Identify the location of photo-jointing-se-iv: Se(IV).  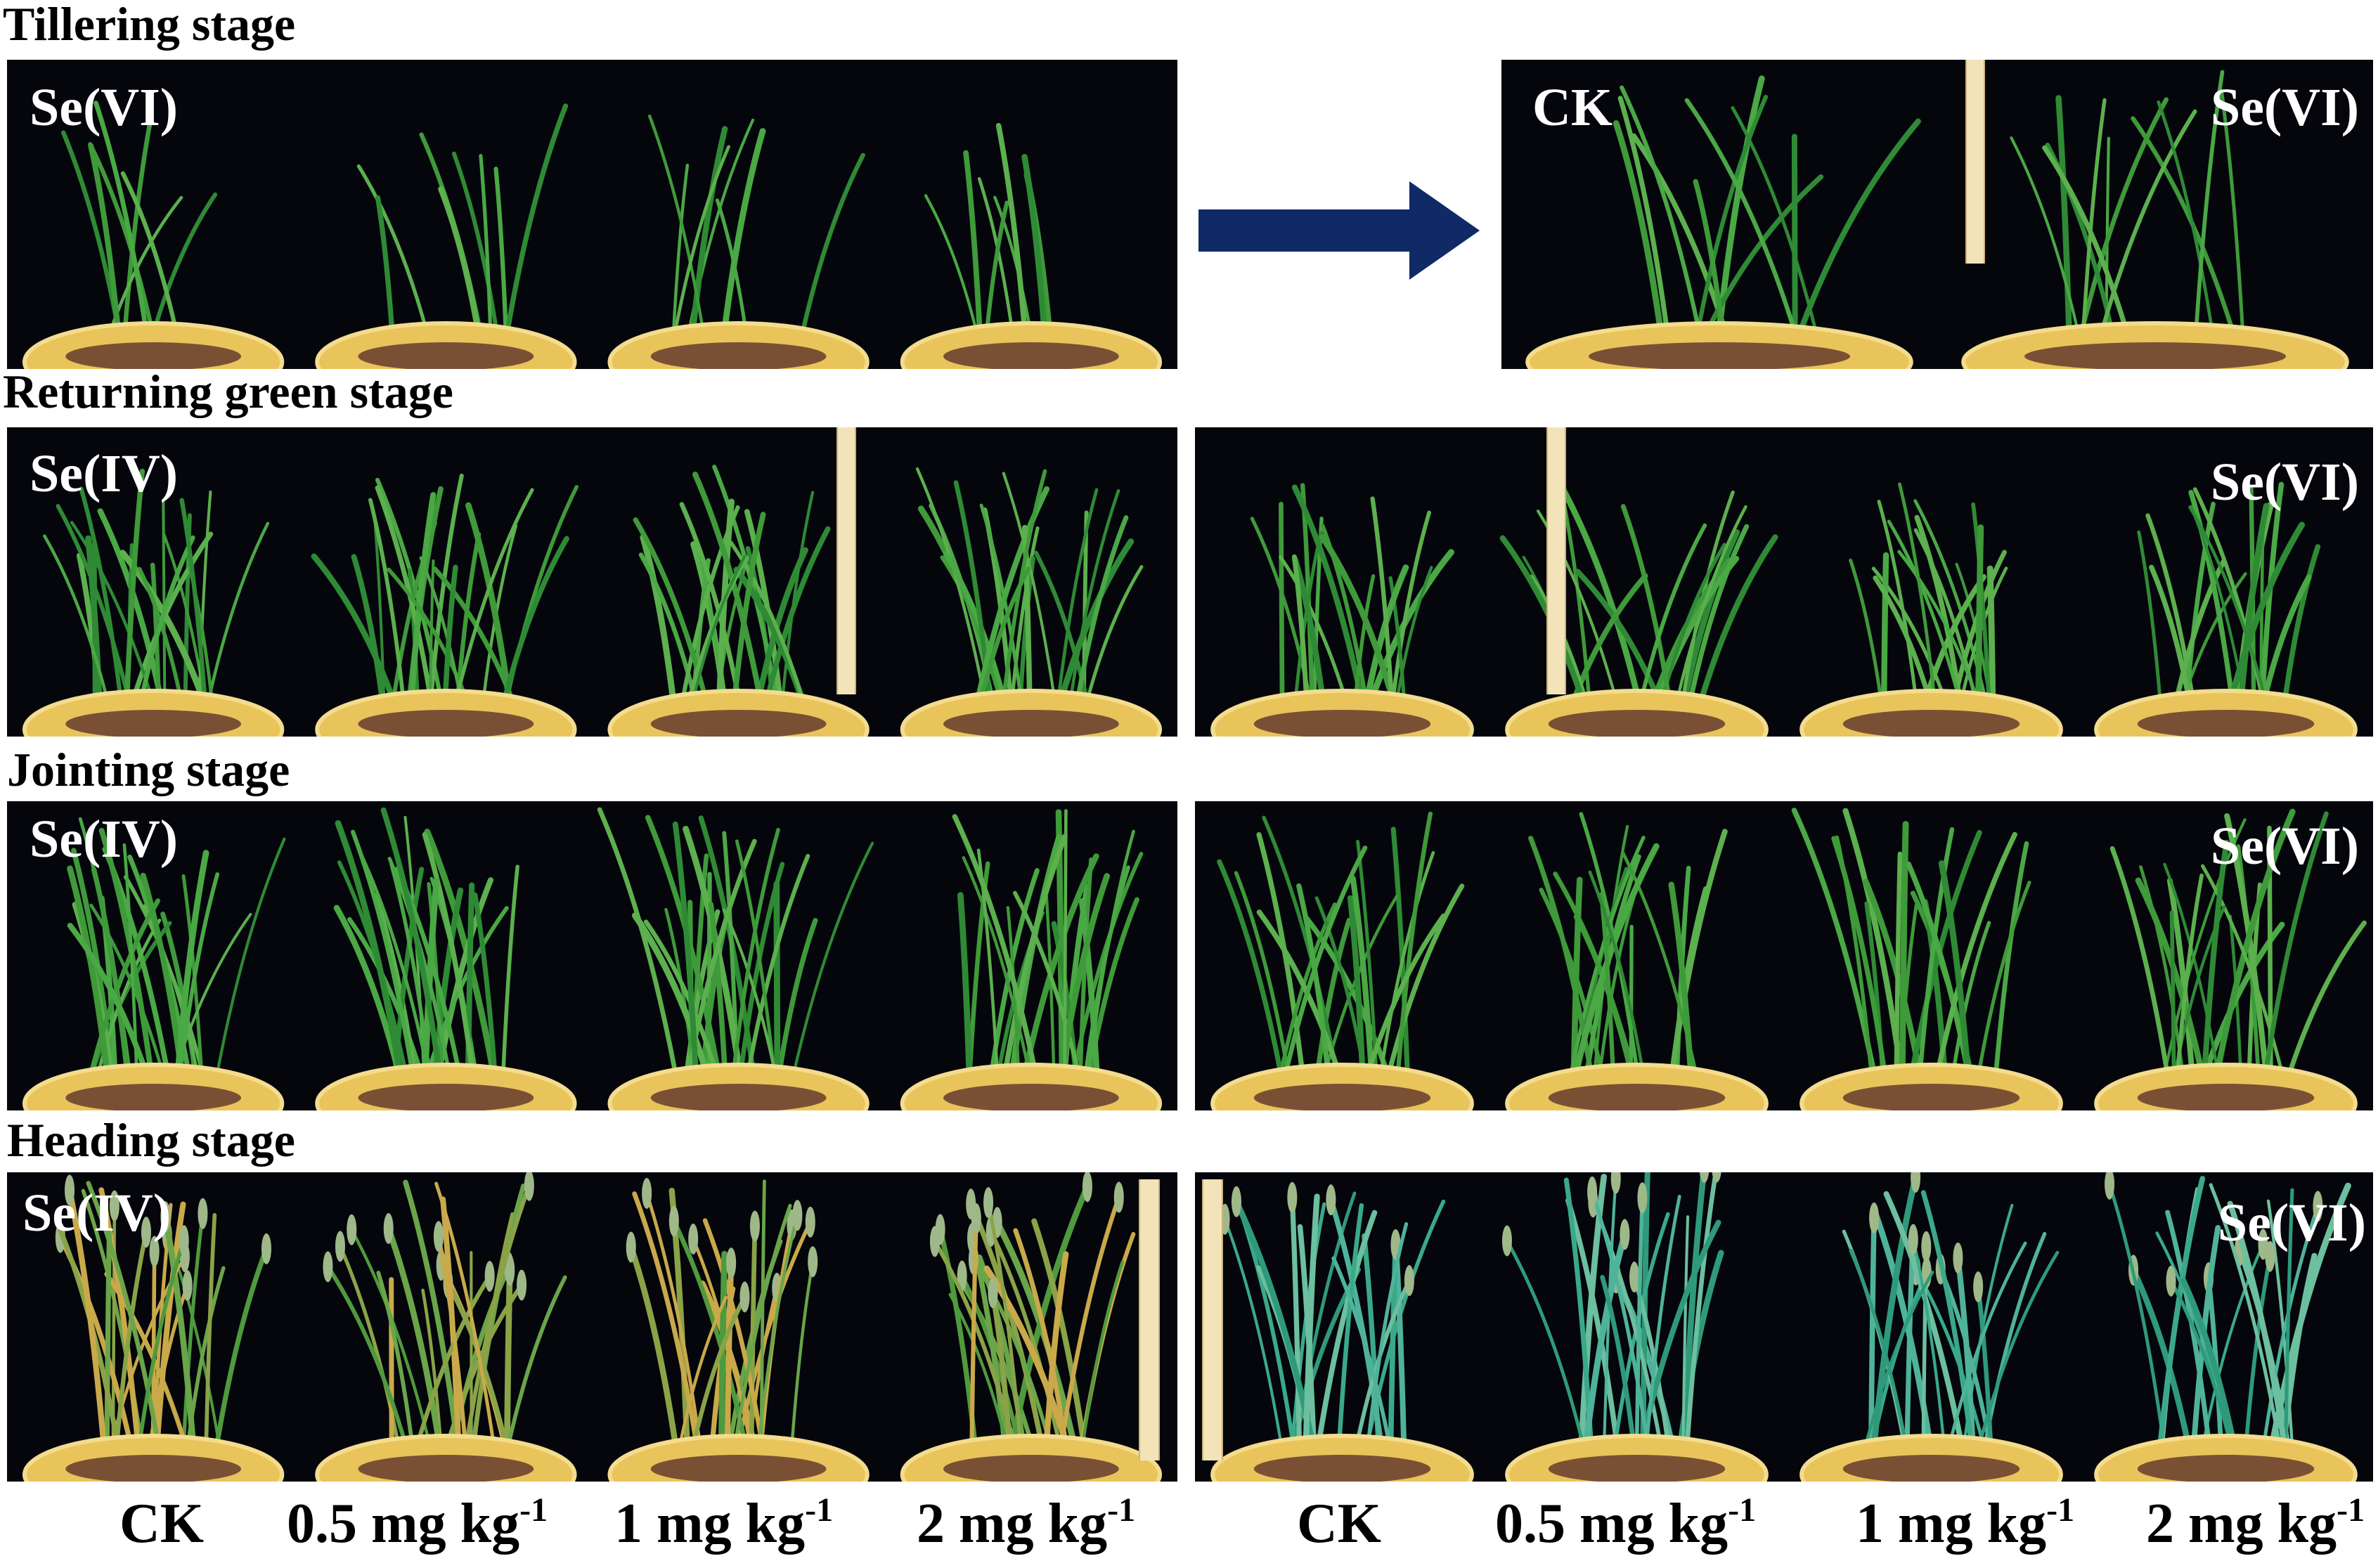
(592, 955).